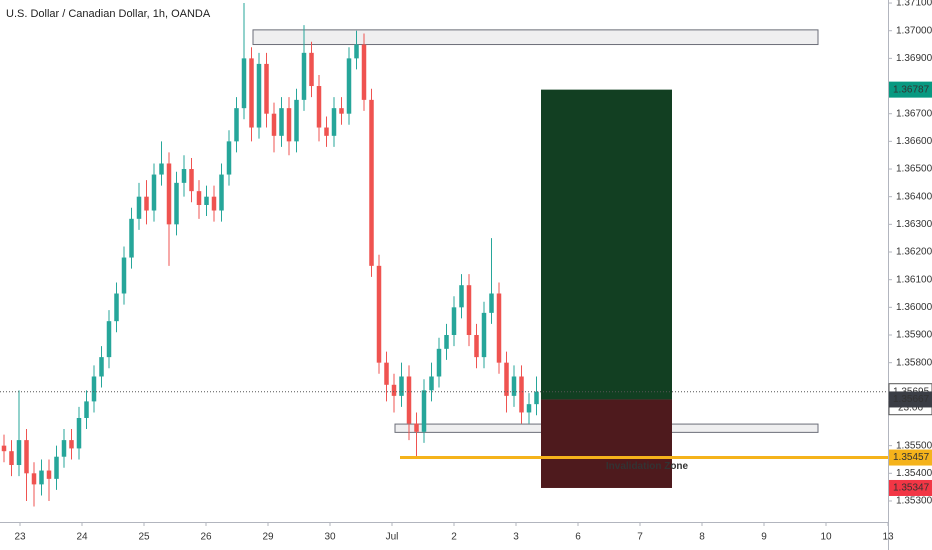 The height and width of the screenshot is (550, 932). Describe the element at coordinates (914, 169) in the screenshot. I see `y-tick-label: 1.36500` at that location.